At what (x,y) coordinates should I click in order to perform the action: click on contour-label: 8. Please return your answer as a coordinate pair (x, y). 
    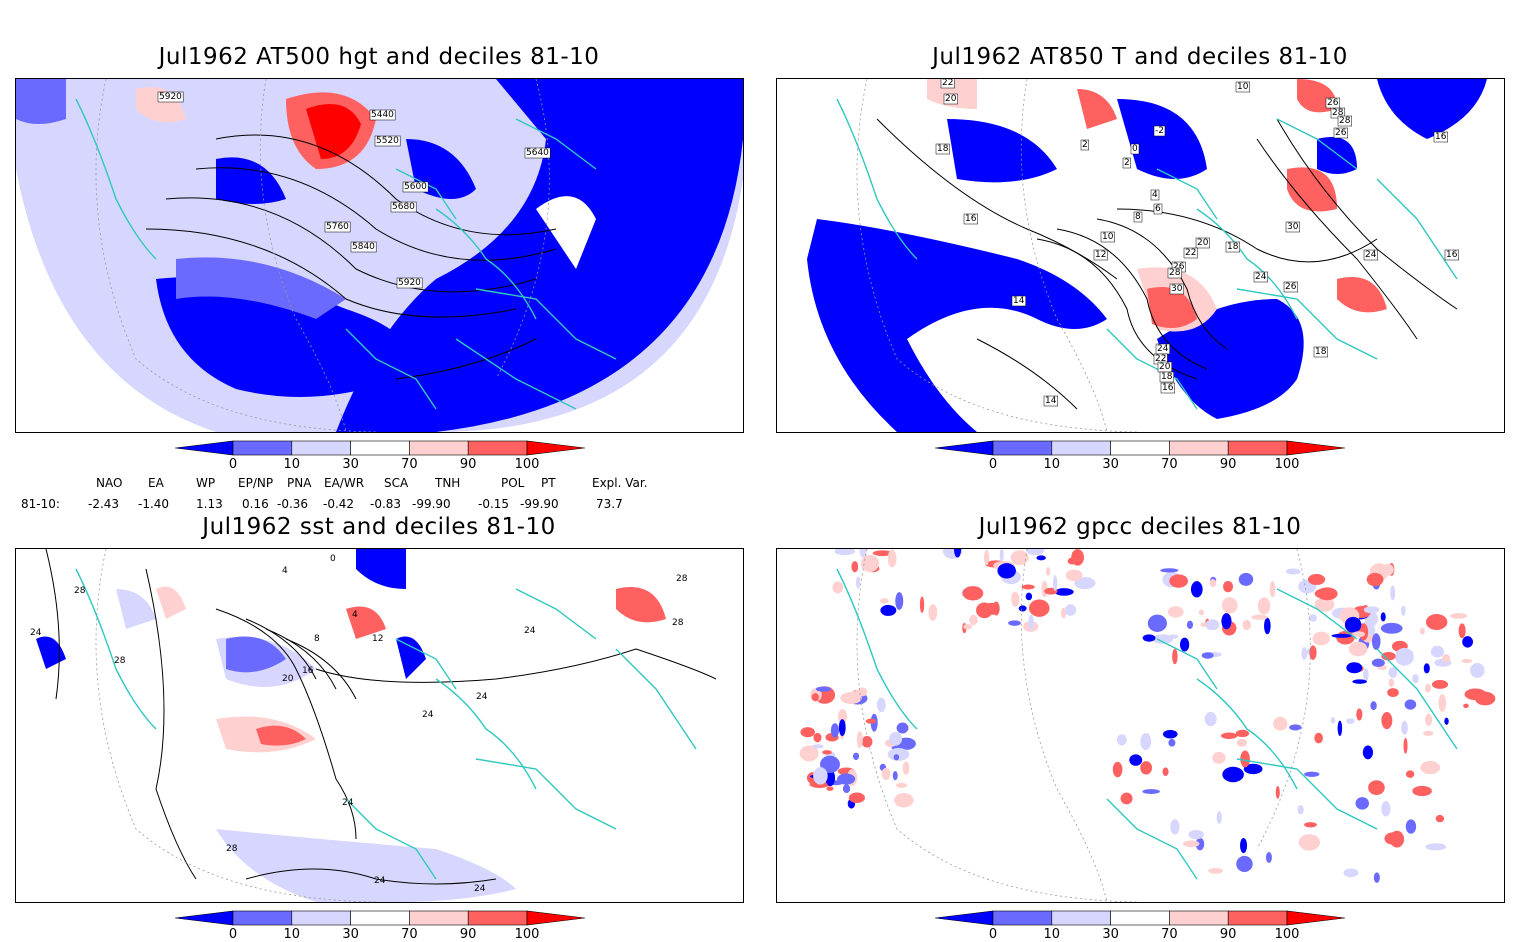
    Looking at the image, I should click on (1138, 217).